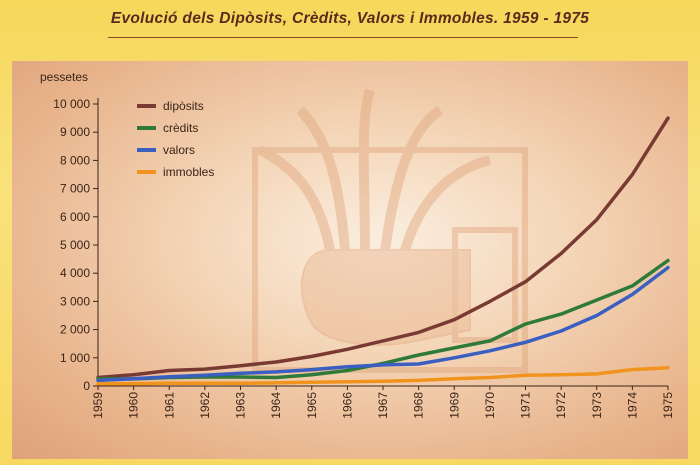 The width and height of the screenshot is (700, 465). I want to click on legend-label: immobles, so click(188, 172).